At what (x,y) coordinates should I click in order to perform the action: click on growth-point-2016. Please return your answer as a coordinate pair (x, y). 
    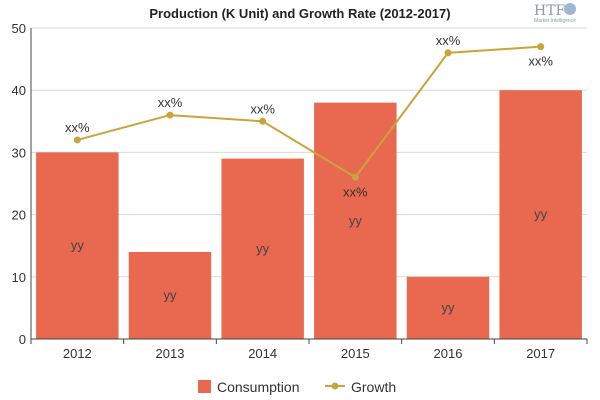
    Looking at the image, I should click on (448, 53).